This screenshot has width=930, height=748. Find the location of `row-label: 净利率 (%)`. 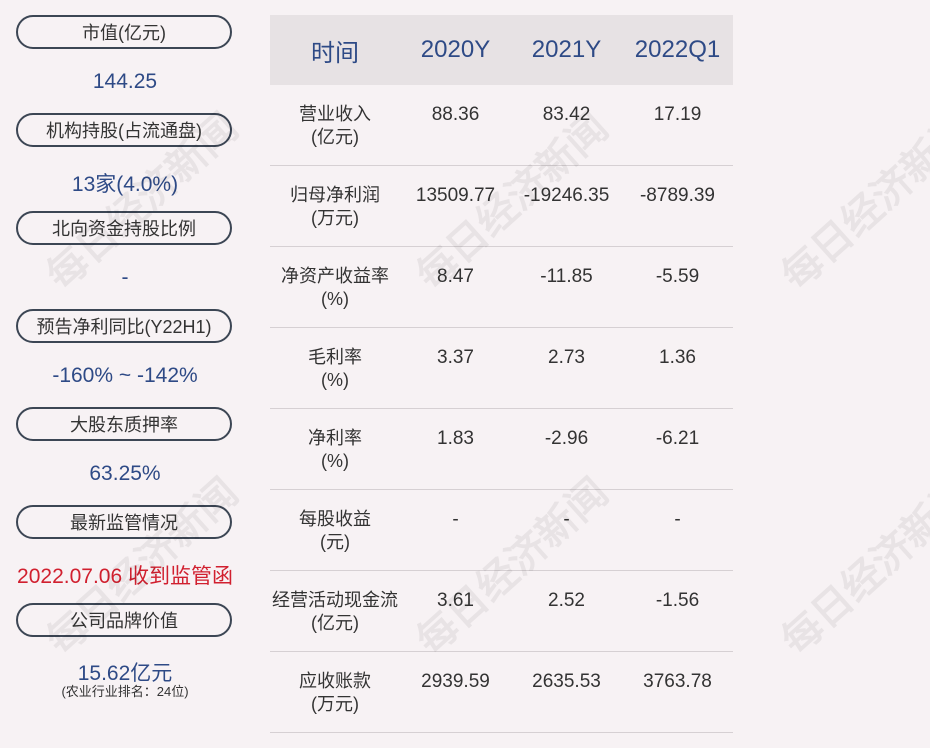

row-label: 净利率 (%) is located at coordinates (335, 449).